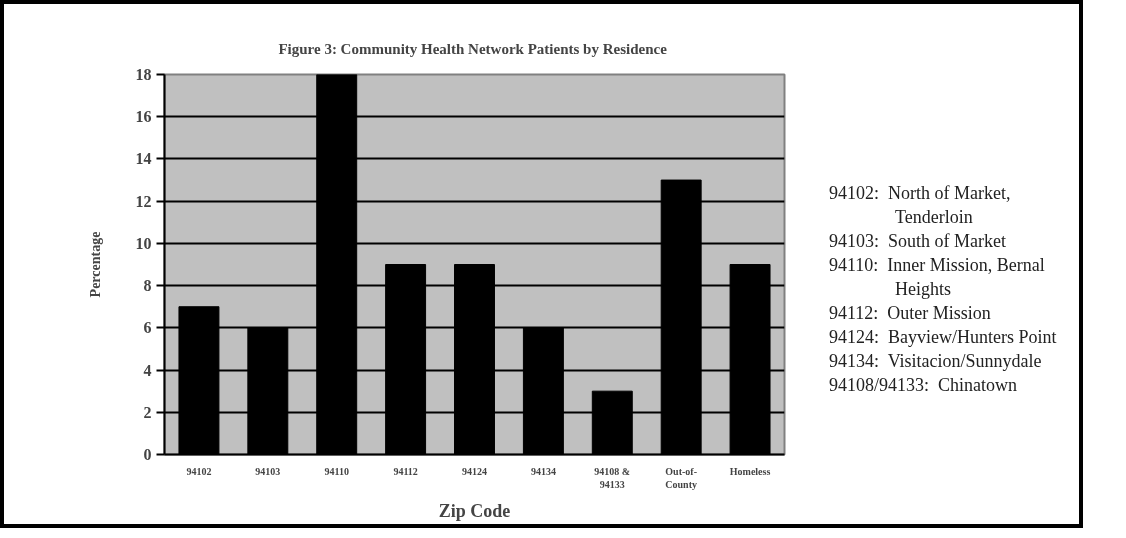  Describe the element at coordinates (147, 328) in the screenshot. I see `y-tick-label: 6` at that location.